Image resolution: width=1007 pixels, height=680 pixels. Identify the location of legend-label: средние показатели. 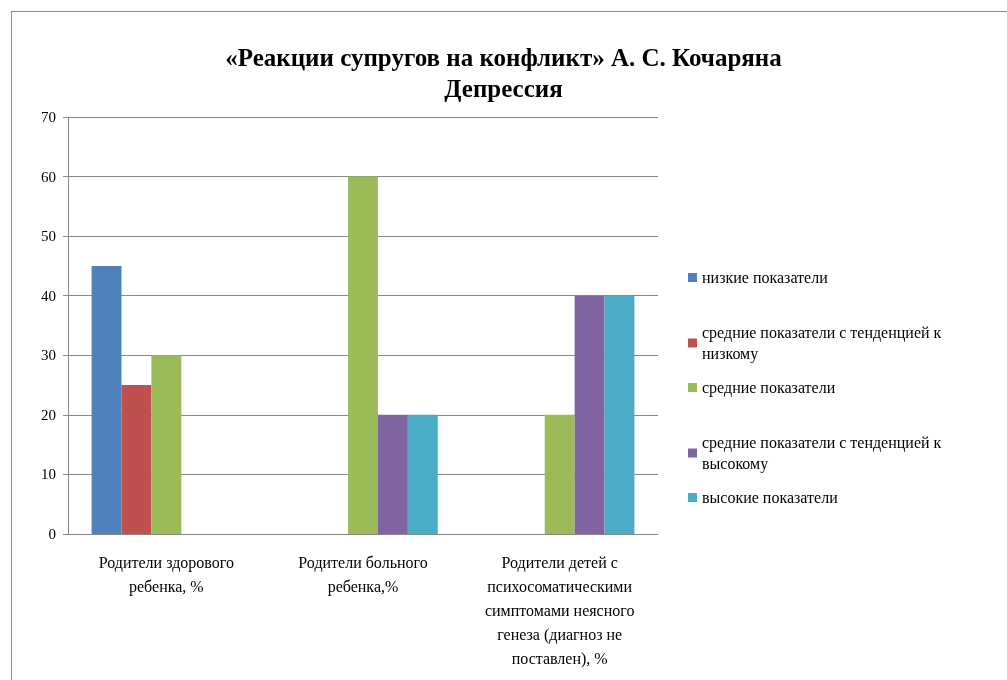
(769, 388).